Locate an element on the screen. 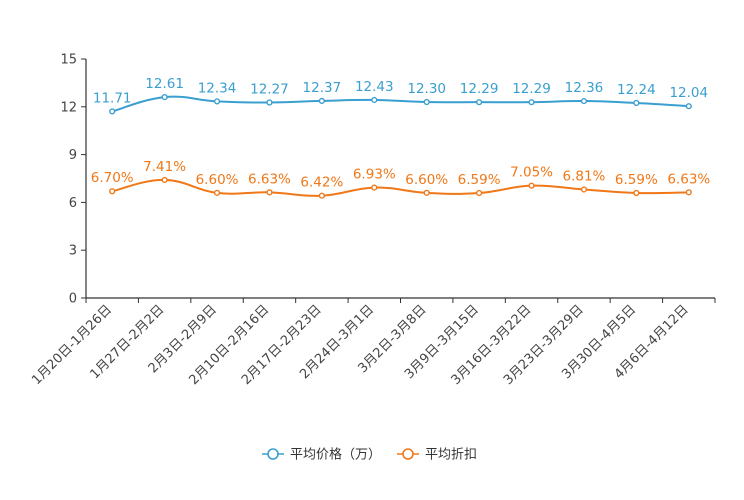 The height and width of the screenshot is (500, 744). data-label-discount: 7.05% is located at coordinates (531, 173).